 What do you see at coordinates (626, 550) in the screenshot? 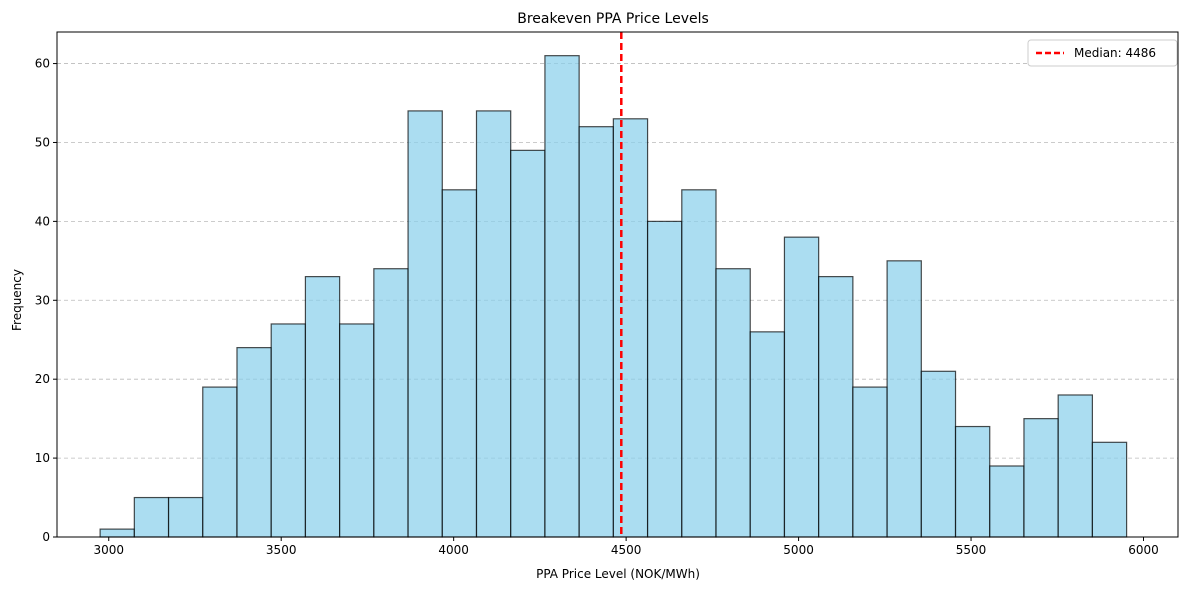
I see `x-tick-label: 4500` at bounding box center [626, 550].